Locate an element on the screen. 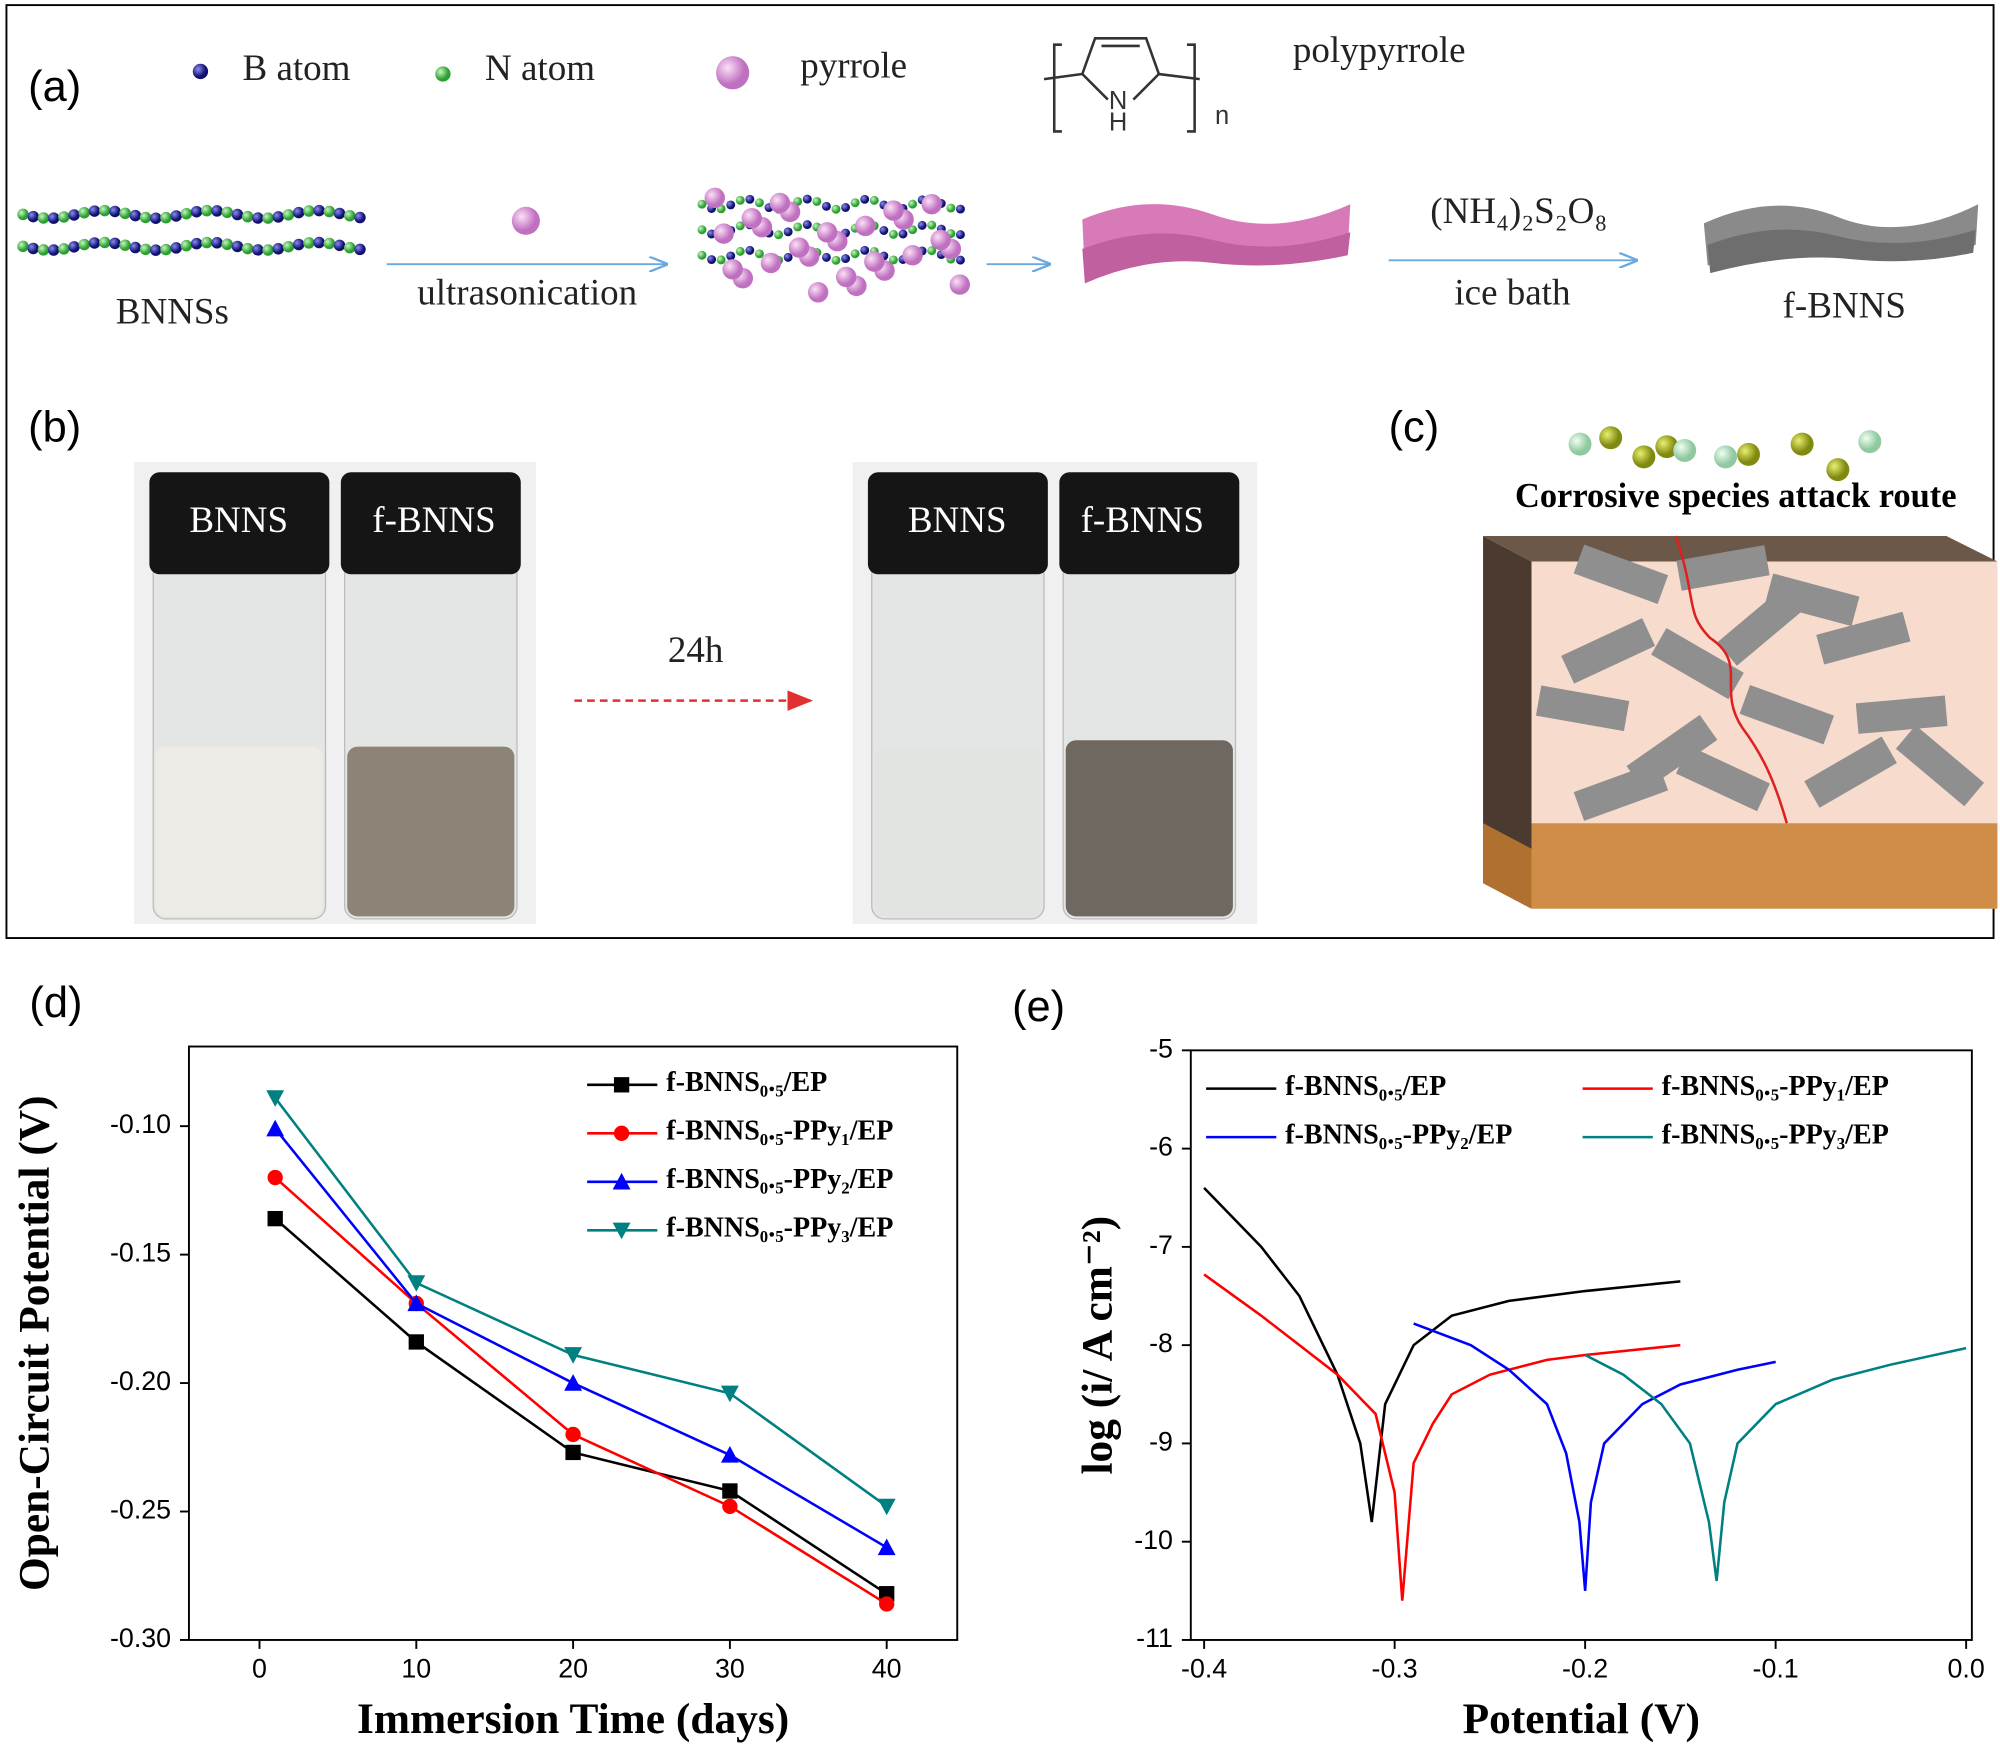 The image size is (2000, 1751). attack-route is located at coordinates (1731, 679).